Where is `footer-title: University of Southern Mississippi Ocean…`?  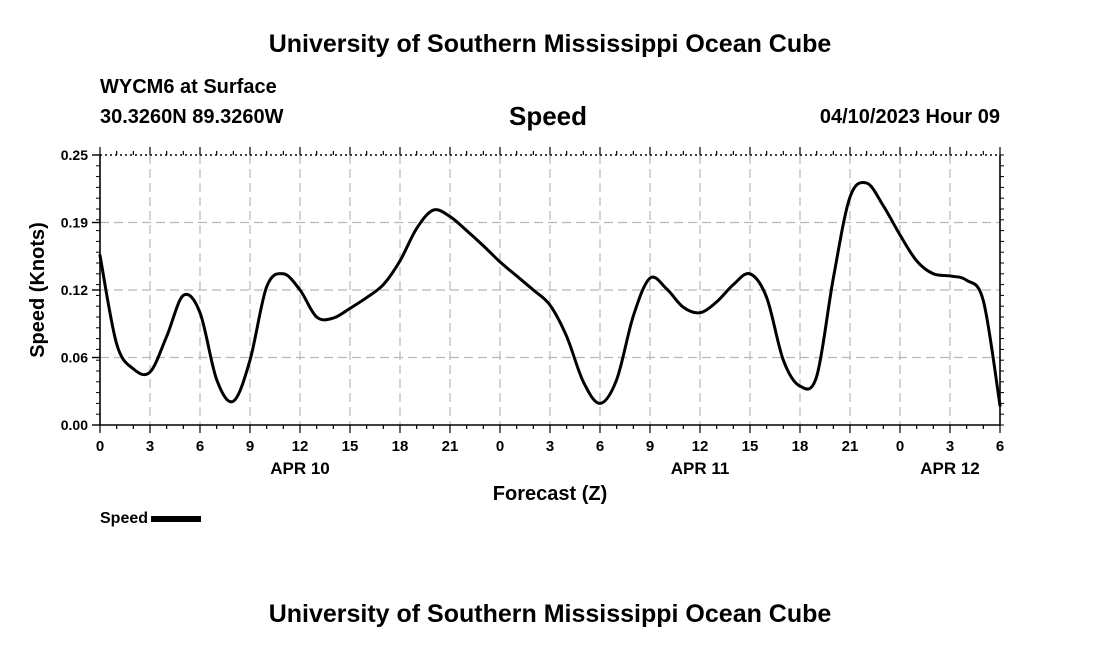
footer-title: University of Southern Mississippi Ocean… is located at coordinates (550, 614).